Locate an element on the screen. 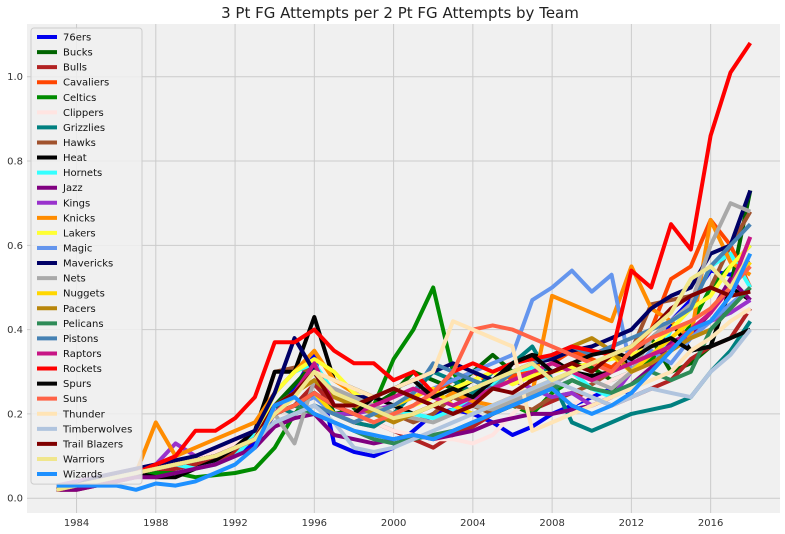  legend-label: Pistons is located at coordinates (80, 339).